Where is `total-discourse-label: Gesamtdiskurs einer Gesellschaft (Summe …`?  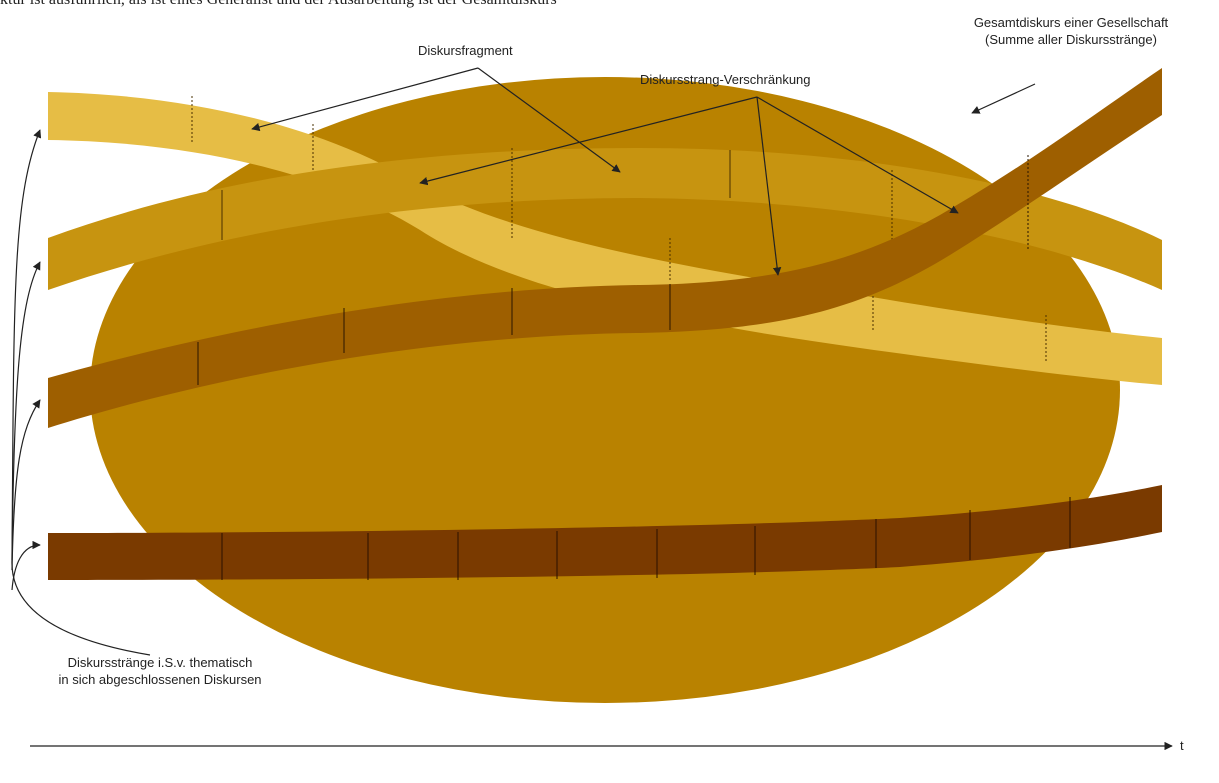 total-discourse-label: Gesamtdiskurs einer Gesellschaft (Summe … is located at coordinates (1071, 31).